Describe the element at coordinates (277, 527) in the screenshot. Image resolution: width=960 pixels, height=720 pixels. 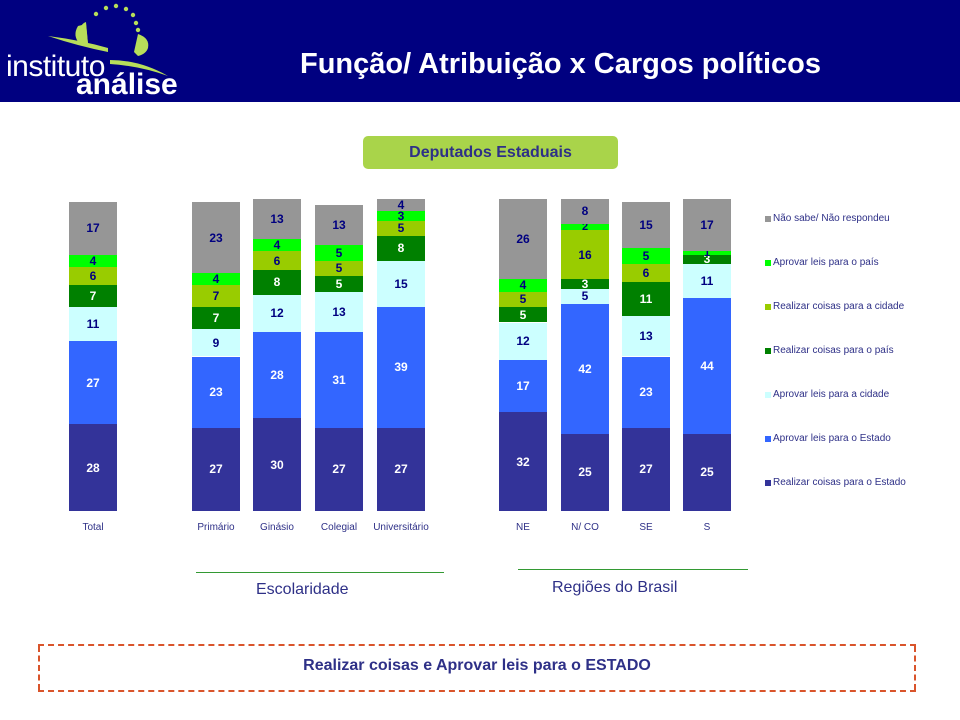
I see `x-axis-label: Ginásio` at that location.